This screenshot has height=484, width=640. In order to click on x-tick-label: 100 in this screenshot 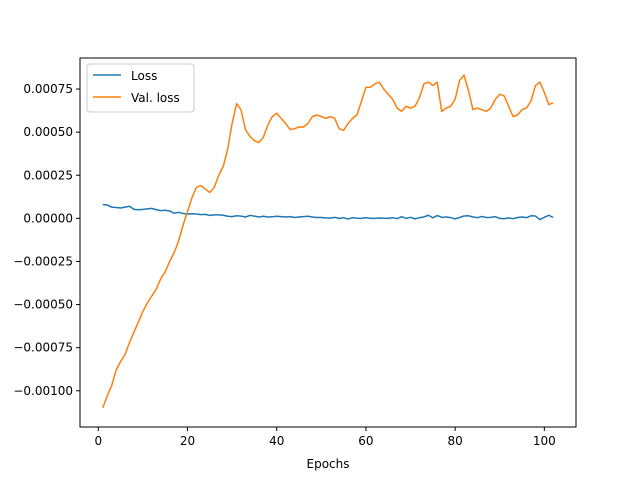, I will do `click(544, 441)`.